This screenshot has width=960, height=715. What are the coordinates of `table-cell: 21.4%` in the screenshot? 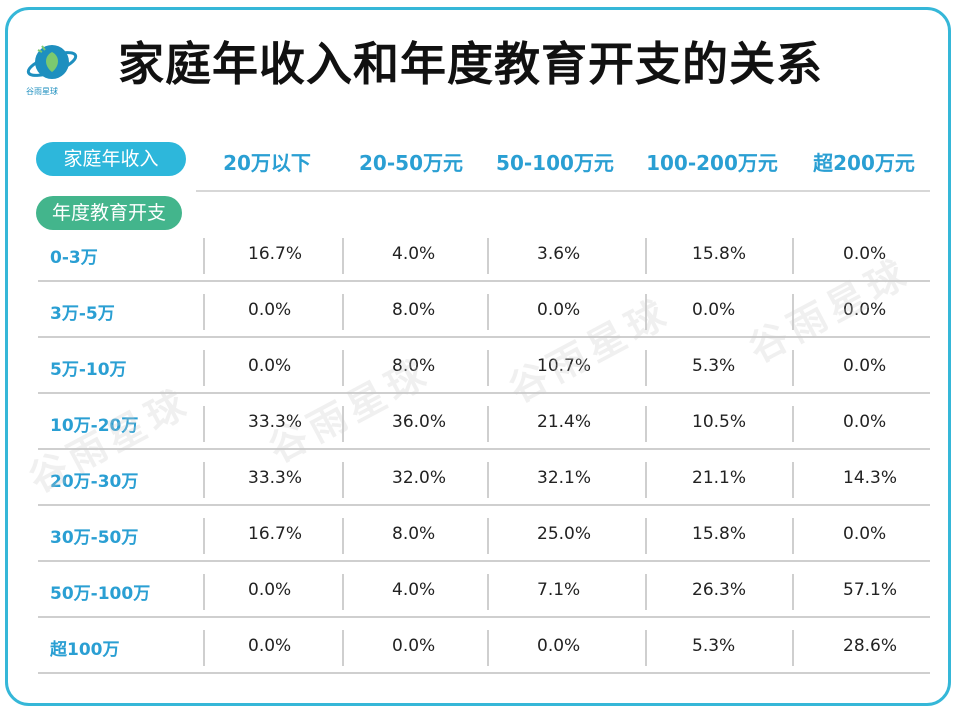 It's located at (564, 422).